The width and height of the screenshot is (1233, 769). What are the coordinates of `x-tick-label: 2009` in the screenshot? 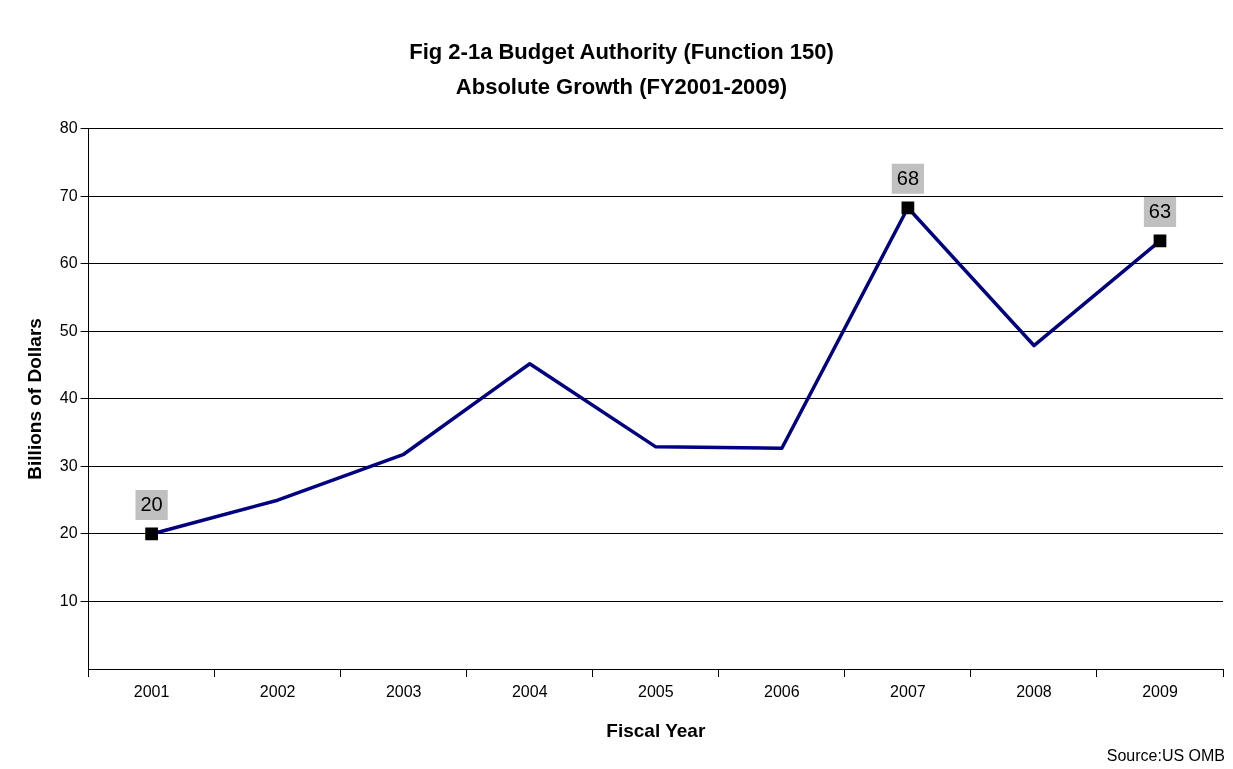 It's located at (1160, 692).